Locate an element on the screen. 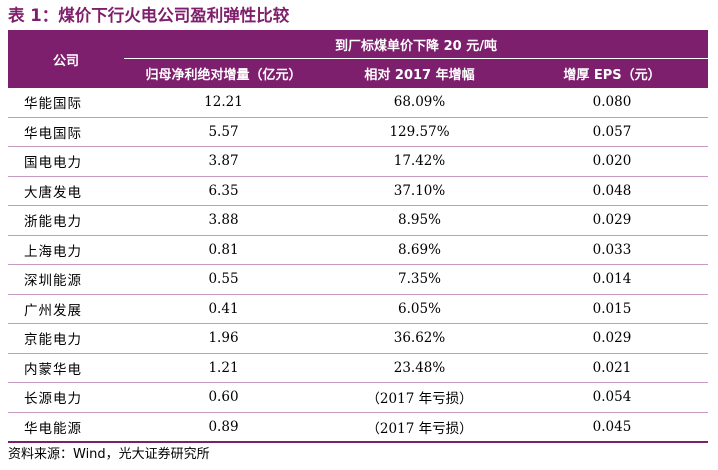 Image resolution: width=718 pixels, height=470 pixels. cell-growth: 8.95% is located at coordinates (419, 220).